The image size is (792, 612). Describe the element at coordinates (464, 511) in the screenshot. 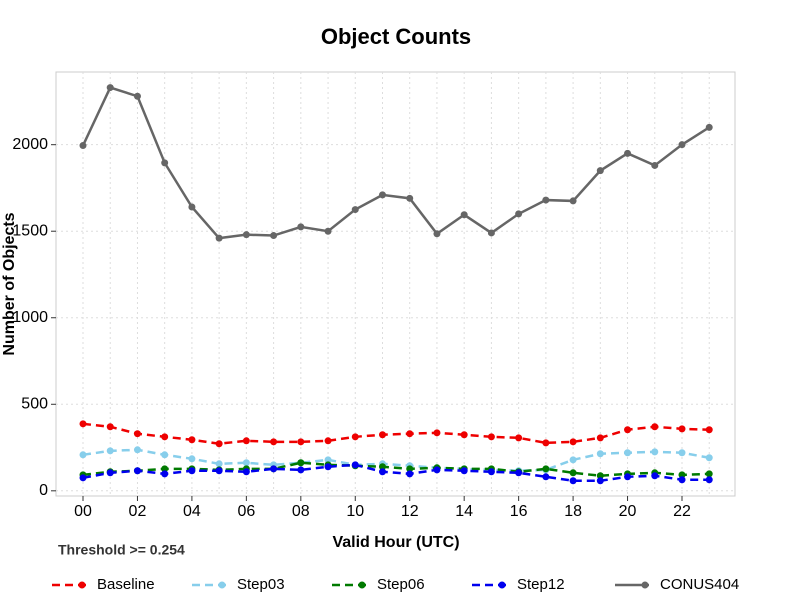

I see `x-tick-label: 14` at that location.